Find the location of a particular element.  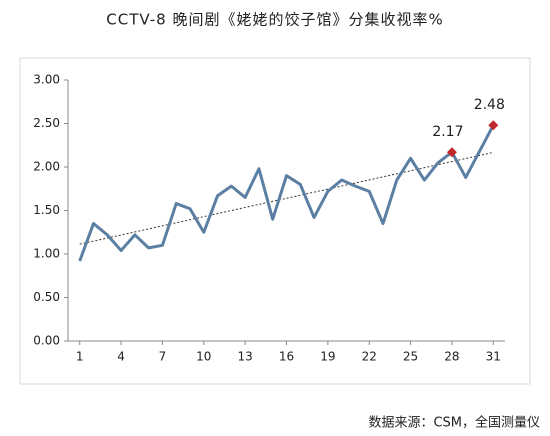

y-tick-label: 2.00 is located at coordinates (46, 167).